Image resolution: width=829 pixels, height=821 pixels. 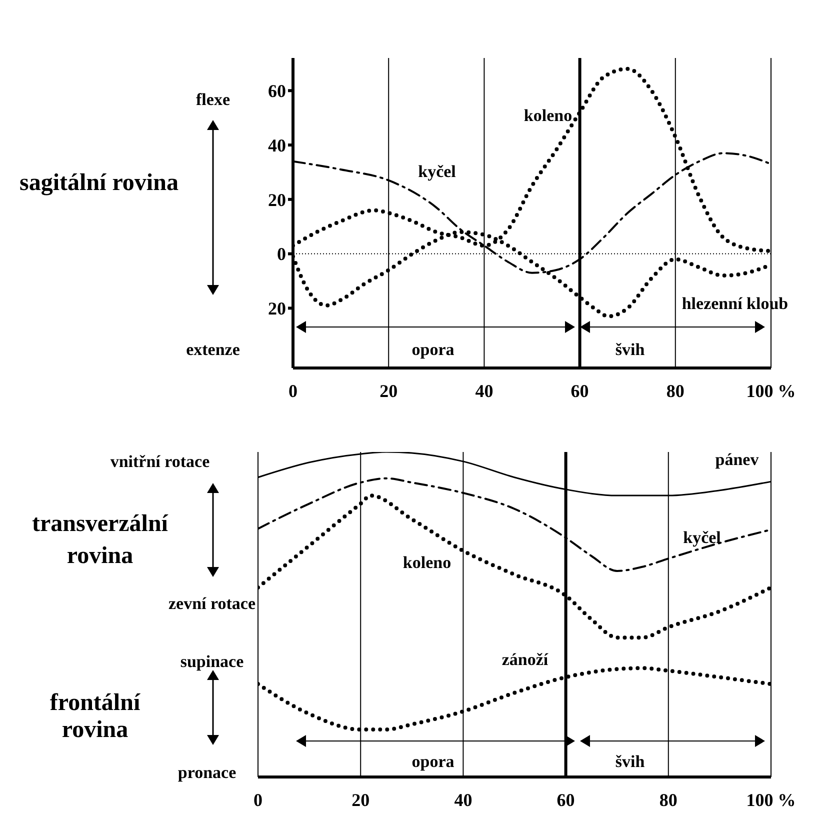 I want to click on series-label: pánev, so click(x=737, y=460).